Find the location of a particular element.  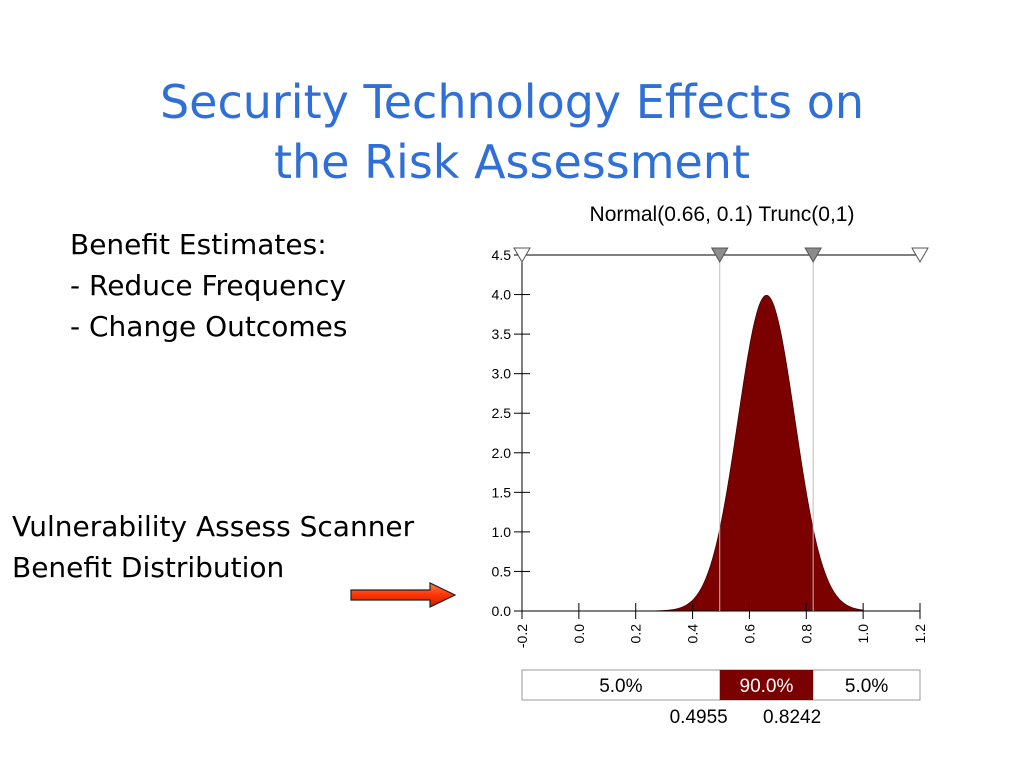

y-tick-label: 2.0 is located at coordinates (502, 453).